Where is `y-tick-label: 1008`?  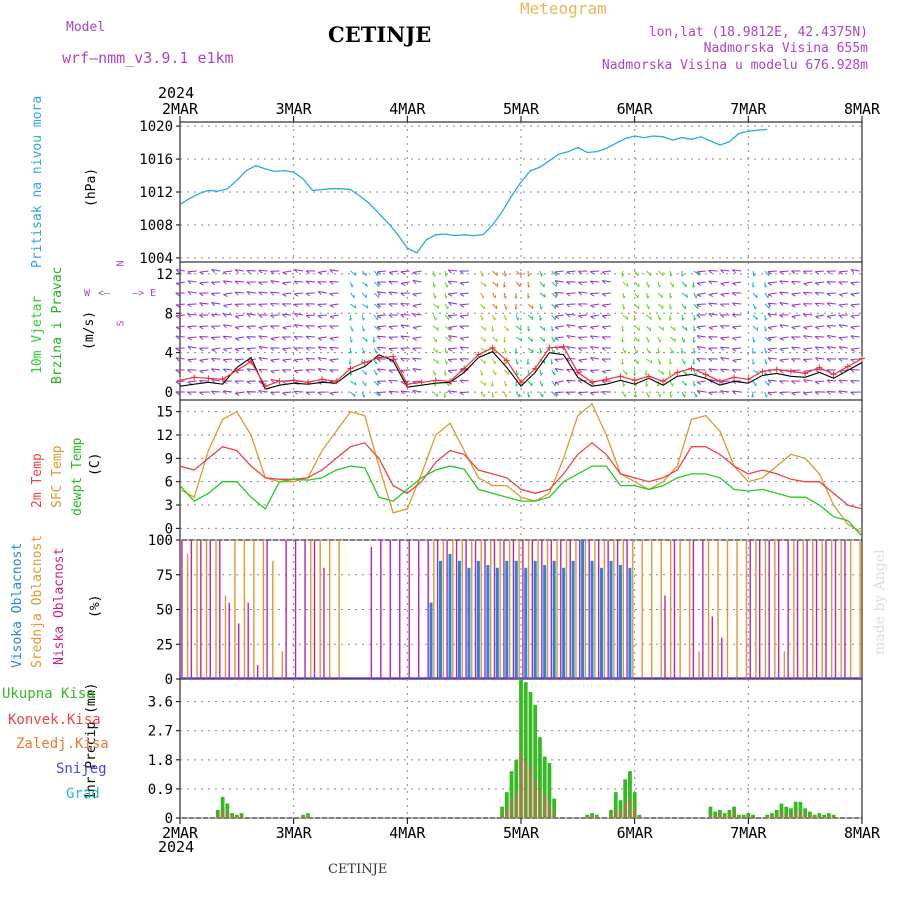
y-tick-label: 1008 is located at coordinates (156, 226).